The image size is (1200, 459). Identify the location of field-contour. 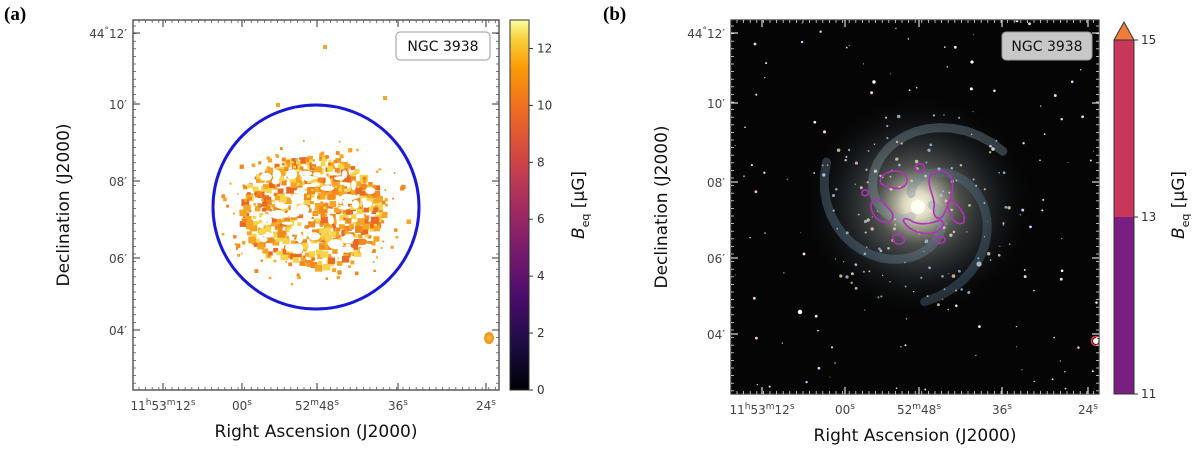
(899, 239).